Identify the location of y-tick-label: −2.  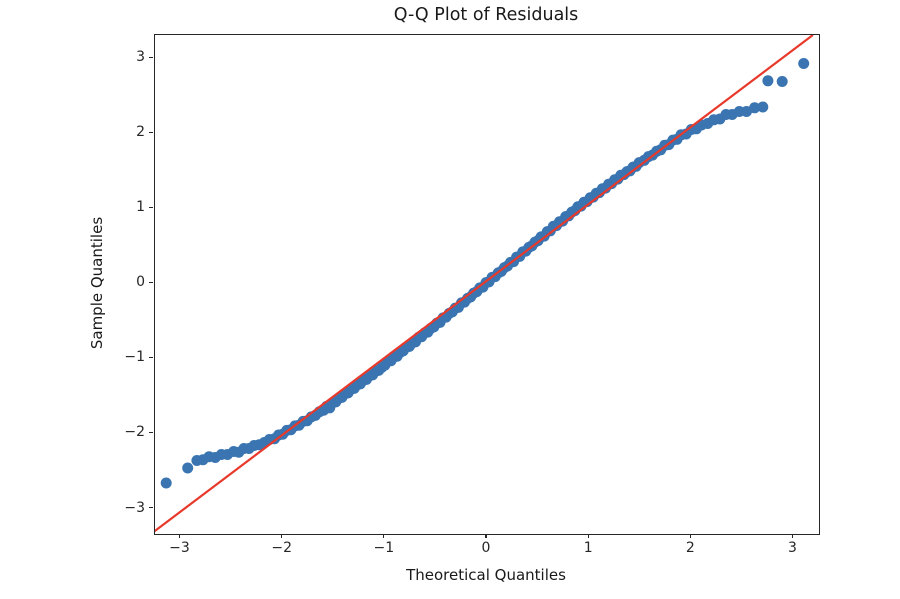
(134, 432).